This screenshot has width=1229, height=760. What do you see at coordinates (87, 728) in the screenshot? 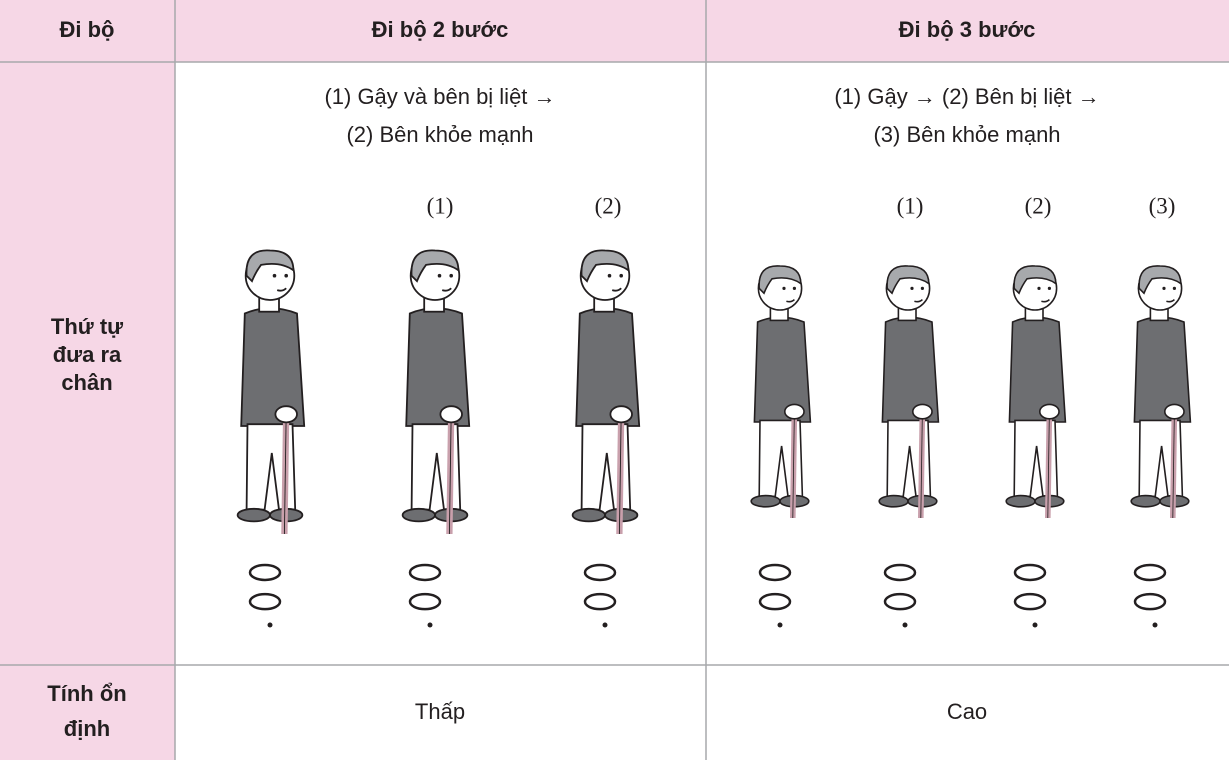
I see `row-label: định` at bounding box center [87, 728].